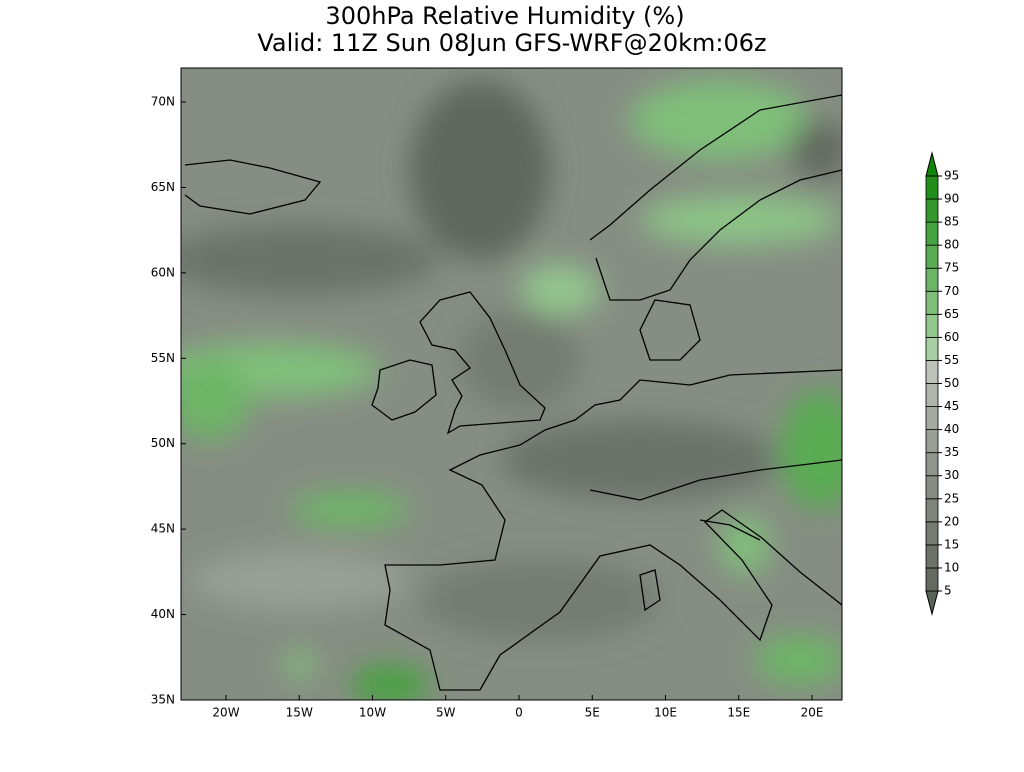  I want to click on colorbar-label: 30, so click(951, 475).